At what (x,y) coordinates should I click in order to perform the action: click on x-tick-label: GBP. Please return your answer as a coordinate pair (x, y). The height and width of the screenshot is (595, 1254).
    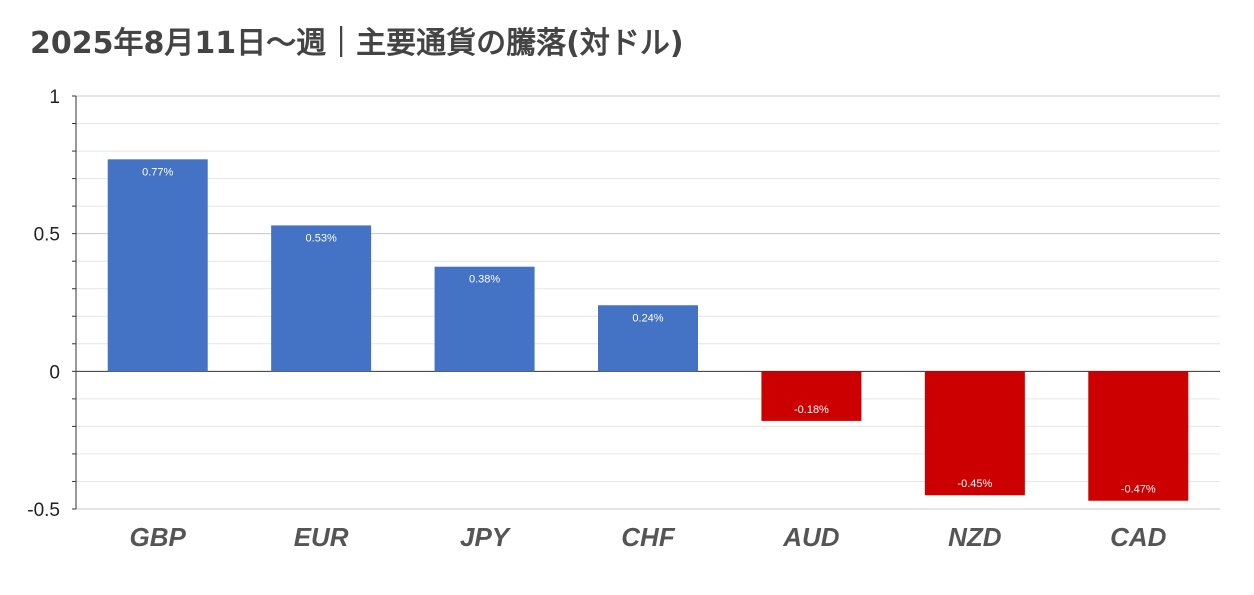
    Looking at the image, I should click on (158, 537).